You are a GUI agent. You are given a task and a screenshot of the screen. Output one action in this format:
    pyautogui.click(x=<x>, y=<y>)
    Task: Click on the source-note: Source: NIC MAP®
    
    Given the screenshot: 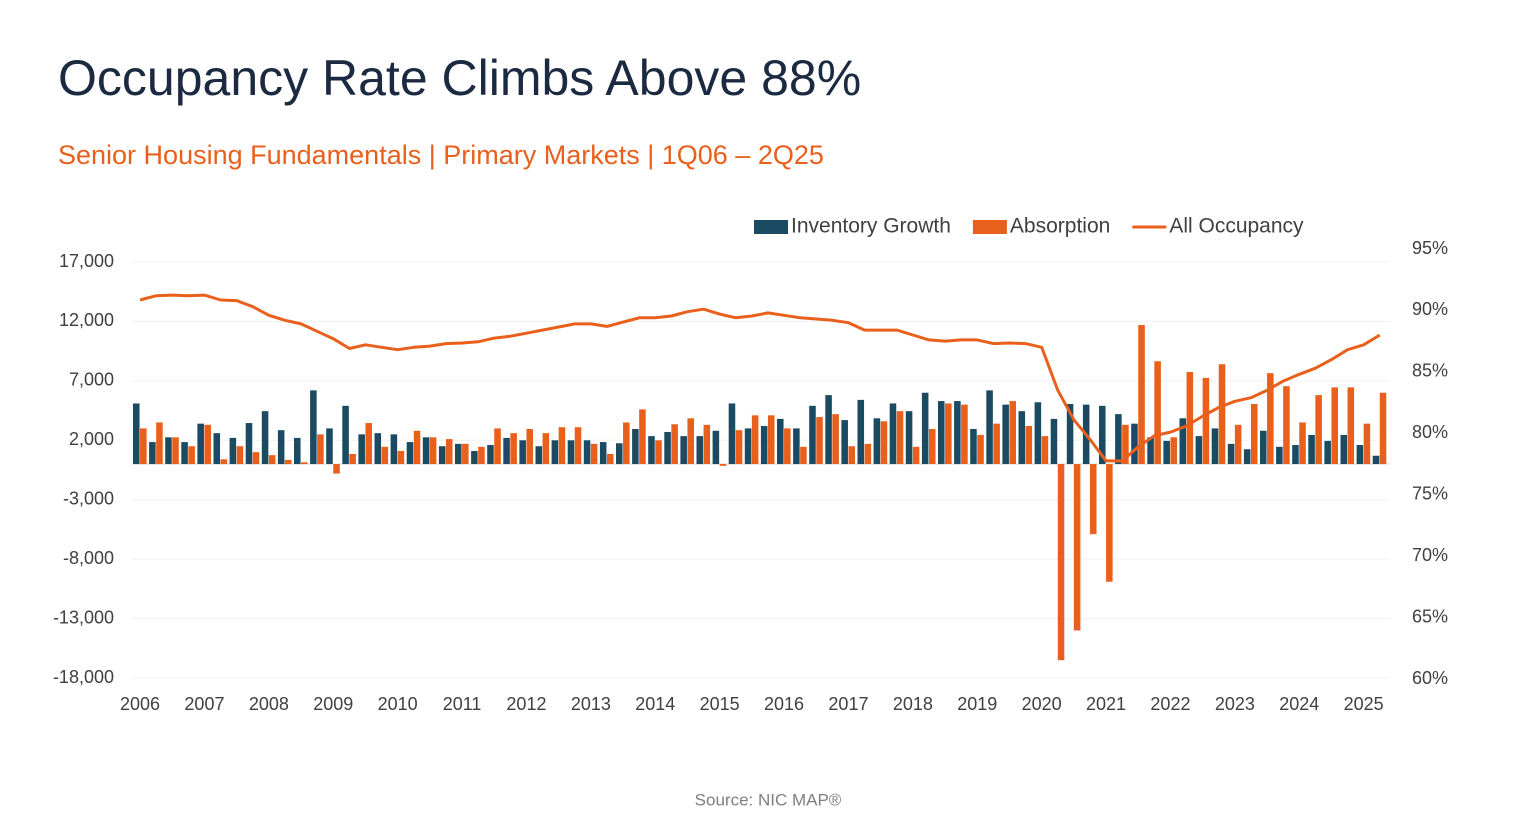 What is the action you would take?
    pyautogui.click(x=768, y=799)
    